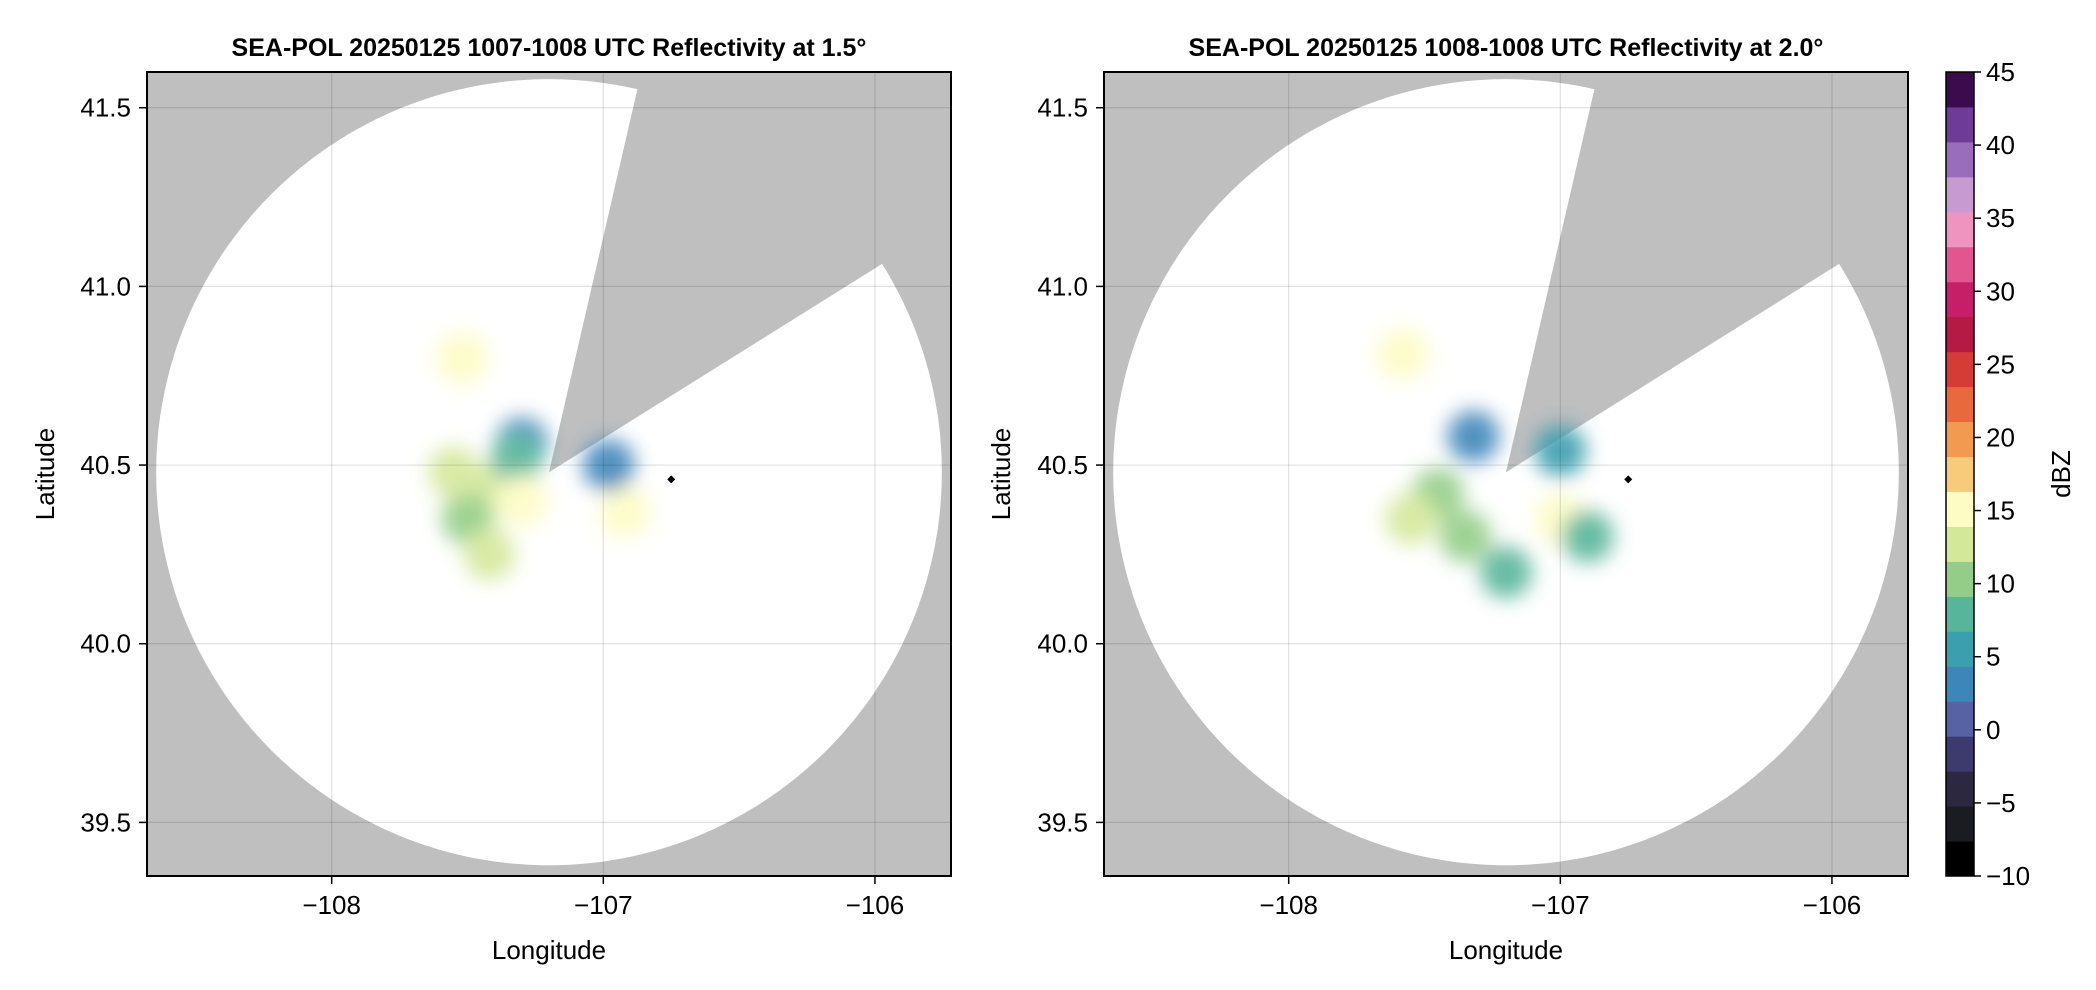 Image resolution: width=2096 pixels, height=990 pixels. What do you see at coordinates (2002, 474) in the screenshot?
I see `colorbar-ticks: −10 −5 0 5 10 15 20 25 30 35 40 45` at bounding box center [2002, 474].